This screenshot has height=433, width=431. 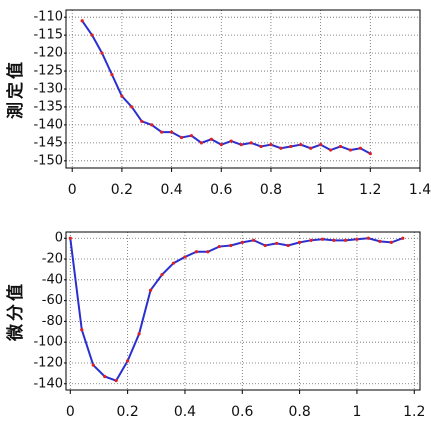 What do you see at coordinates (48, 106) in the screenshot?
I see `y-tick-label: -135` at bounding box center [48, 106].